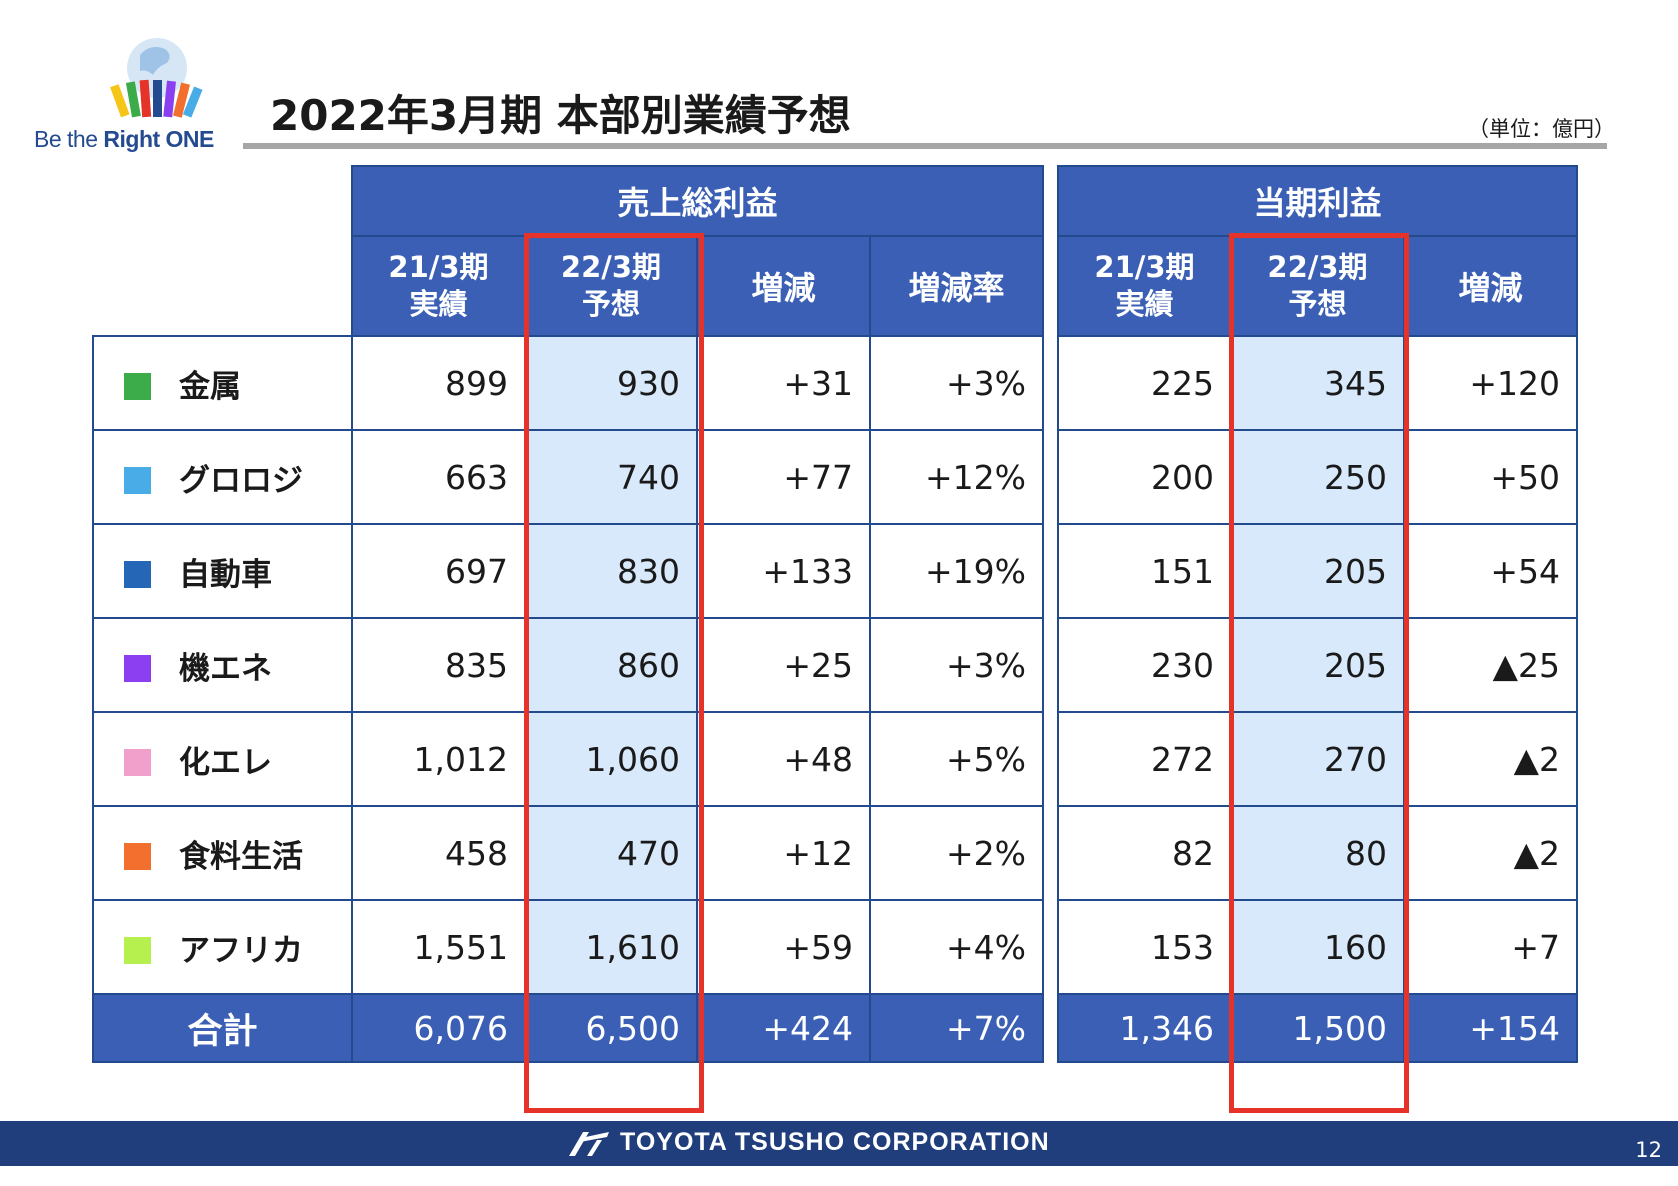  I want to click on globe-hands-icon, so click(156, 78).